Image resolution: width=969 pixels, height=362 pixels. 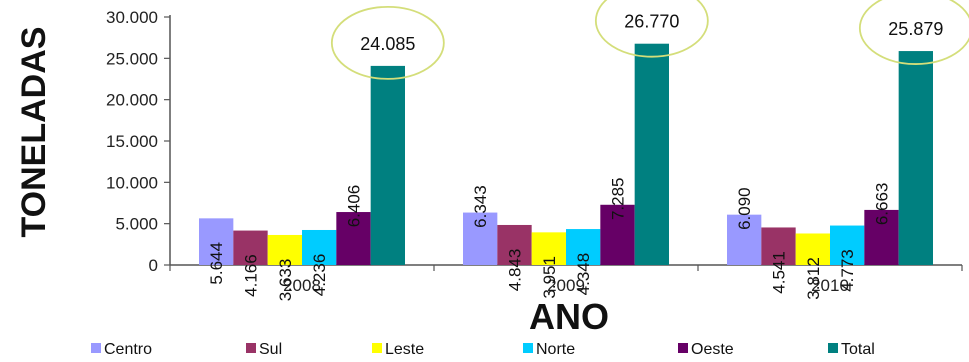 What do you see at coordinates (284, 249) in the screenshot?
I see `bar-leste-2008` at bounding box center [284, 249].